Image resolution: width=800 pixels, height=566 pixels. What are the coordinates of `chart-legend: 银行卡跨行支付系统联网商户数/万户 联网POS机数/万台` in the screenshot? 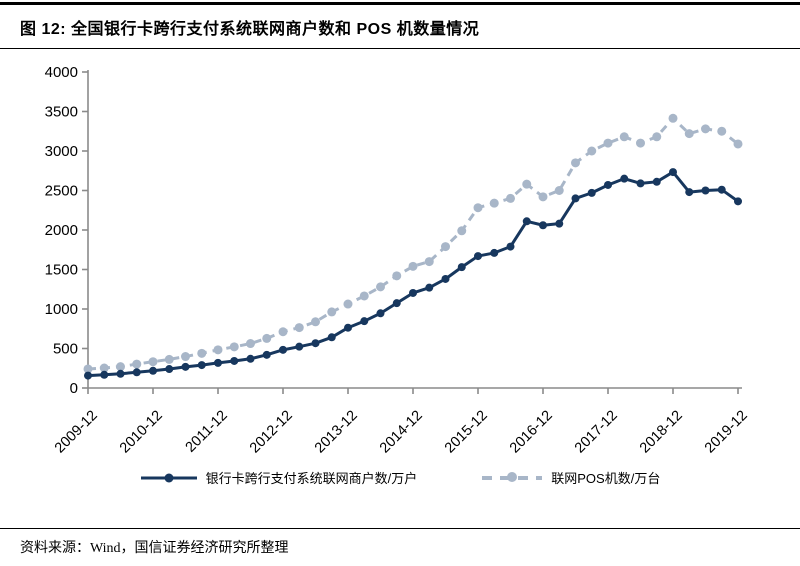 It's located at (400, 477).